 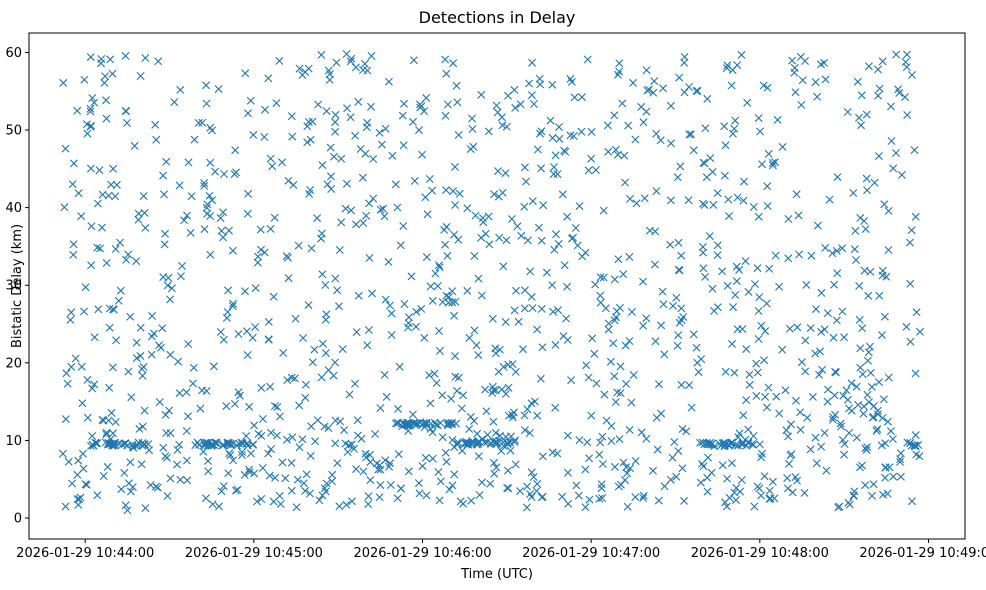 I want to click on y-tick-label: 20, so click(x=13, y=363).